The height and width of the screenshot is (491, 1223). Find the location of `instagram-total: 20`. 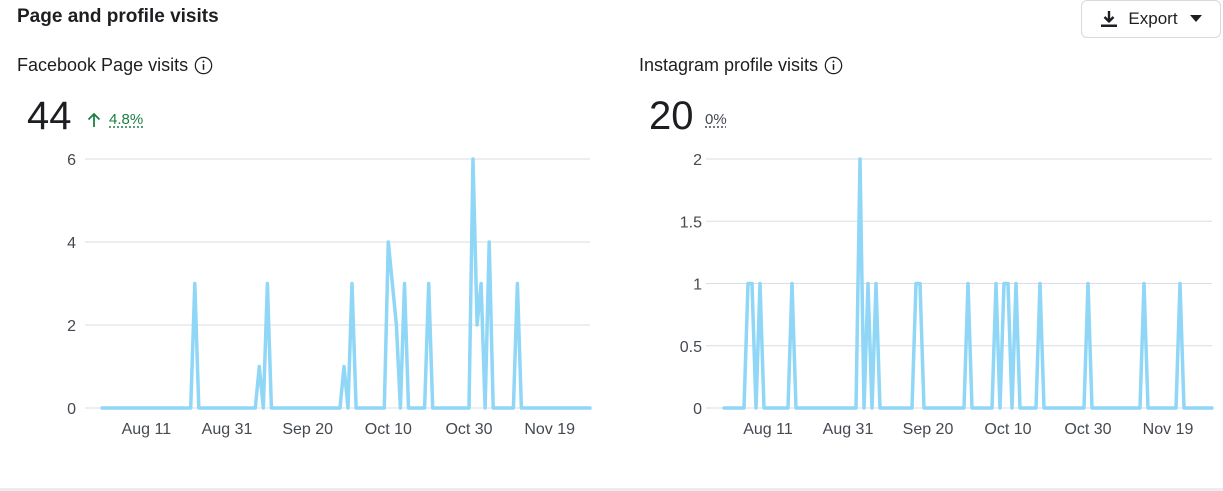

instagram-total: 20 is located at coordinates (671, 116).